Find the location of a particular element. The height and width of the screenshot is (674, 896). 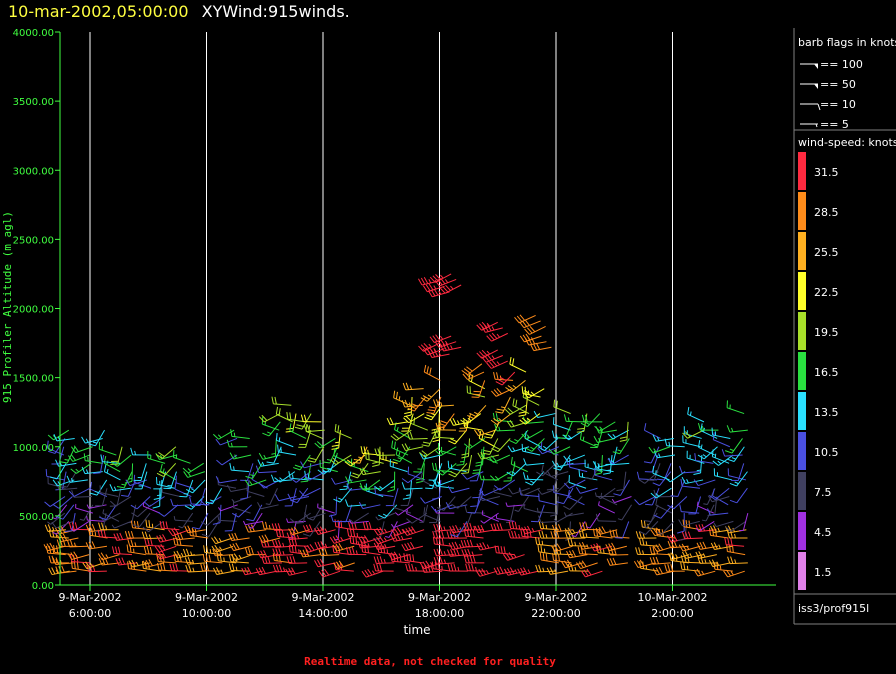

x-tick-time: 18:00:00 is located at coordinates (439, 613).